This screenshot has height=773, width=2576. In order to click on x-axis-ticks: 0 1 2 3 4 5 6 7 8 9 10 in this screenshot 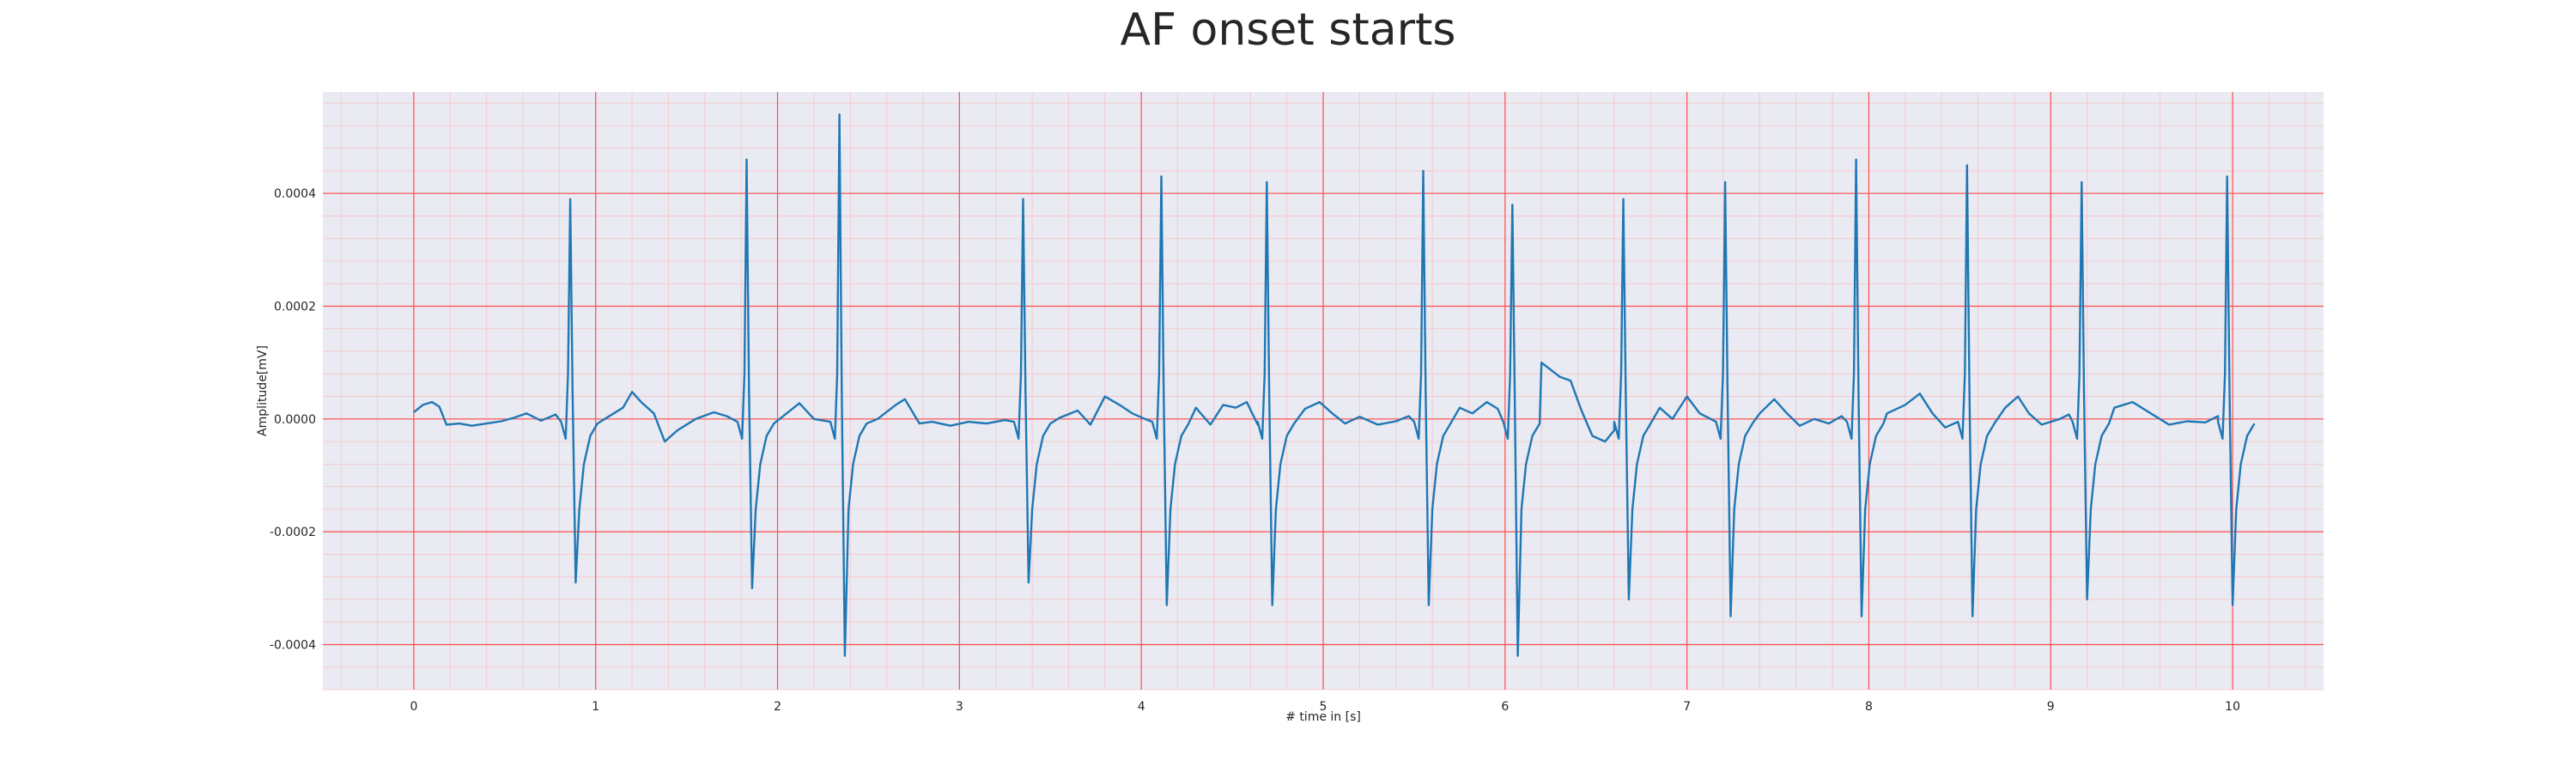, I will do `click(1325, 707)`.